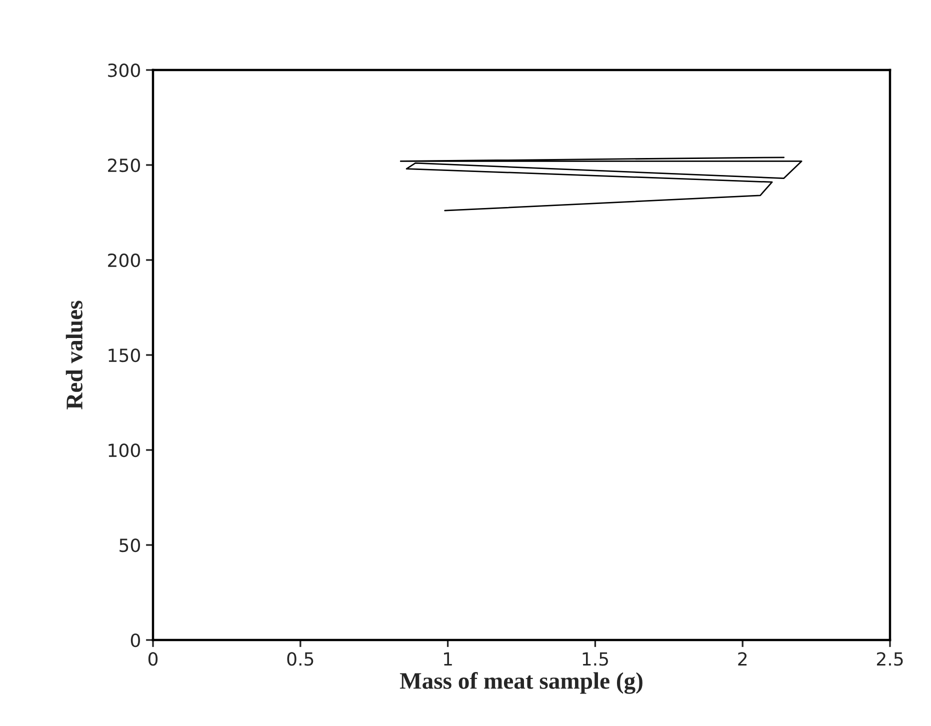  Describe the element at coordinates (124, 260) in the screenshot. I see `y-tick-label: 200` at that location.